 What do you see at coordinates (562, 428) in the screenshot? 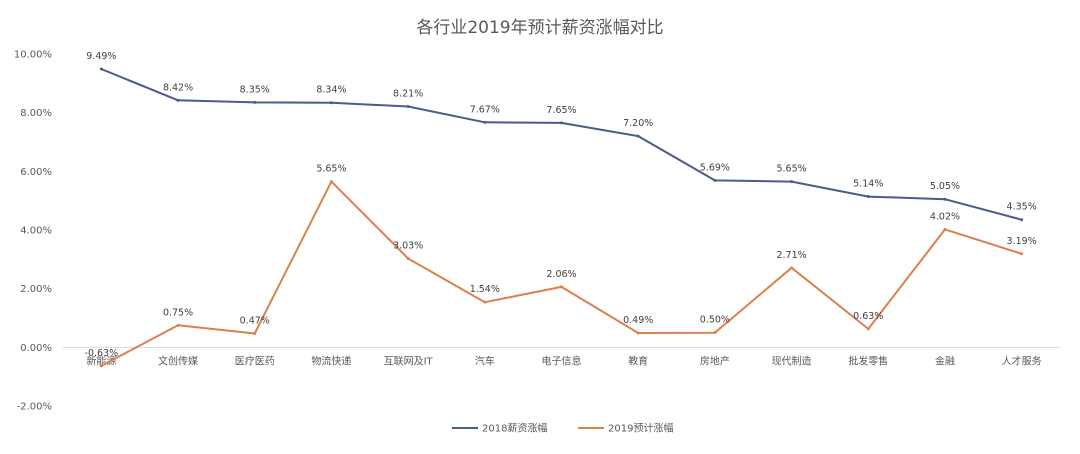
I see `legend: 2018薪资涨幅 2019预计涨幅` at bounding box center [562, 428].